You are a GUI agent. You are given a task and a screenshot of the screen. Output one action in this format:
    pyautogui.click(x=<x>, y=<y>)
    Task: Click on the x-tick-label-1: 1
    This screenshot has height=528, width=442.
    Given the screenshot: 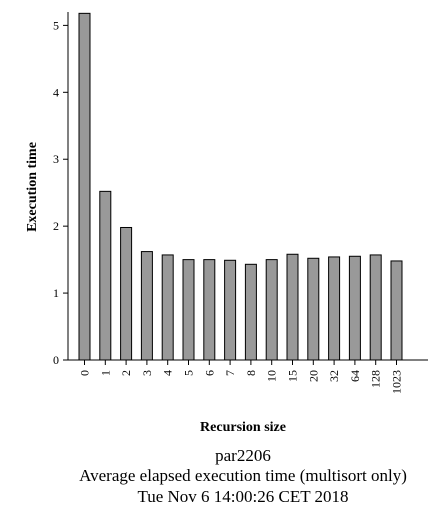 What is the action you would take?
    pyautogui.click(x=105, y=373)
    